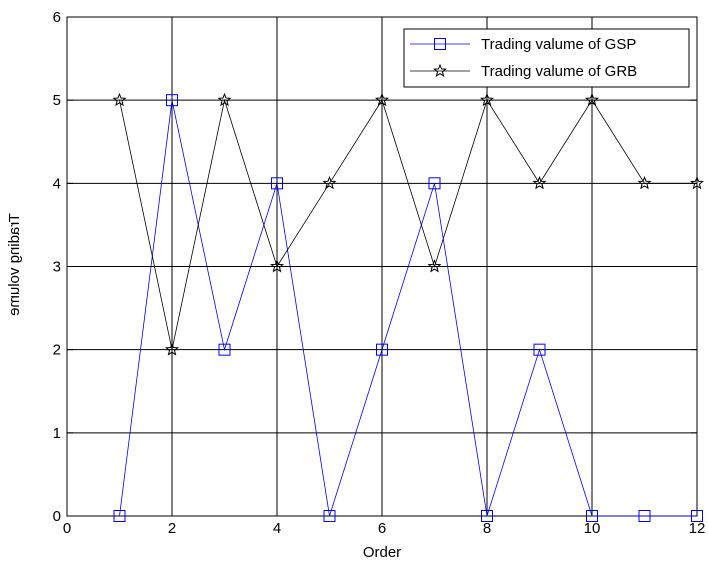 Image resolution: width=708 pixels, height=567 pixels. Describe the element at coordinates (67, 528) in the screenshot. I see `x-tick-label: 0` at that location.